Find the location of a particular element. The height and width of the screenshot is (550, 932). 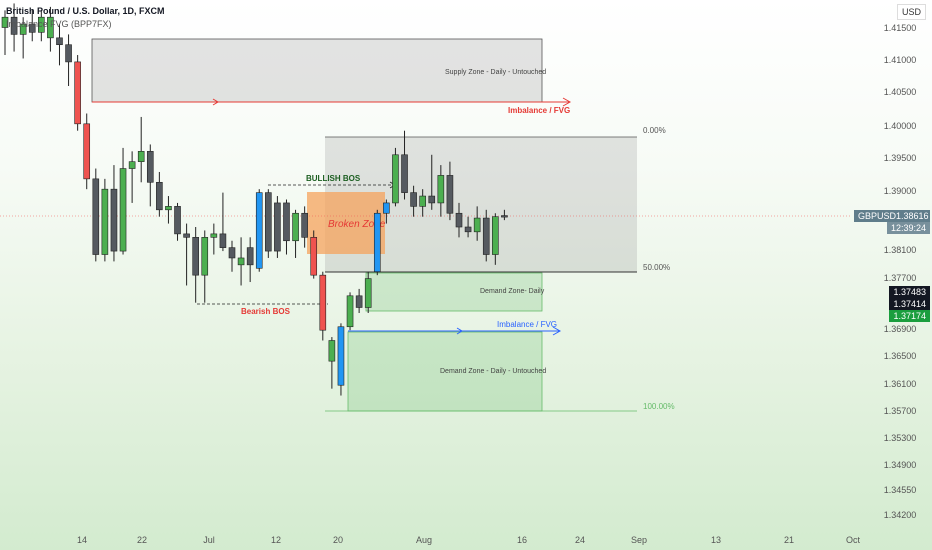

symbol-title: British Pound / U.S. Dollar, 1D, FXCM is located at coordinates (85, 11).